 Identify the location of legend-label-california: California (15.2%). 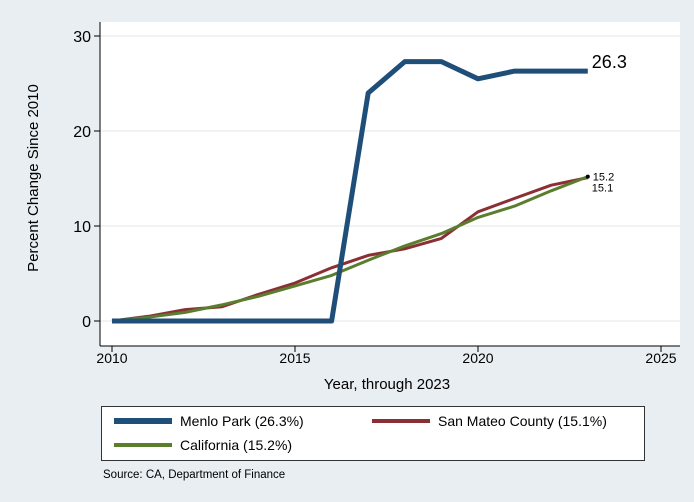
(236, 445).